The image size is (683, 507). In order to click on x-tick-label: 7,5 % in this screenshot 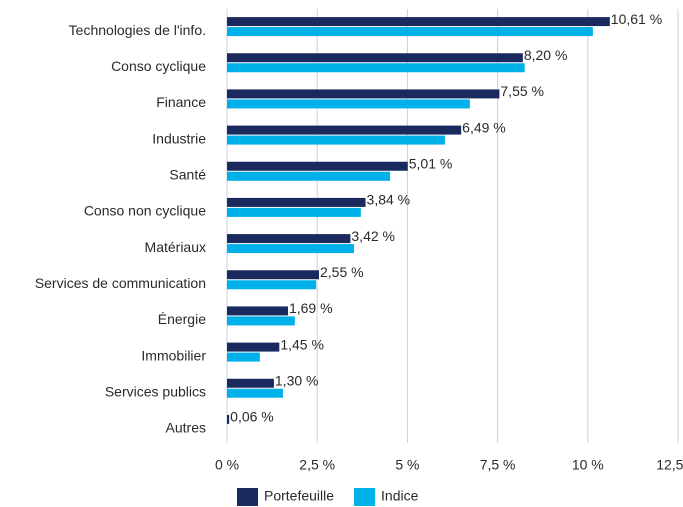, I will do `click(498, 465)`.